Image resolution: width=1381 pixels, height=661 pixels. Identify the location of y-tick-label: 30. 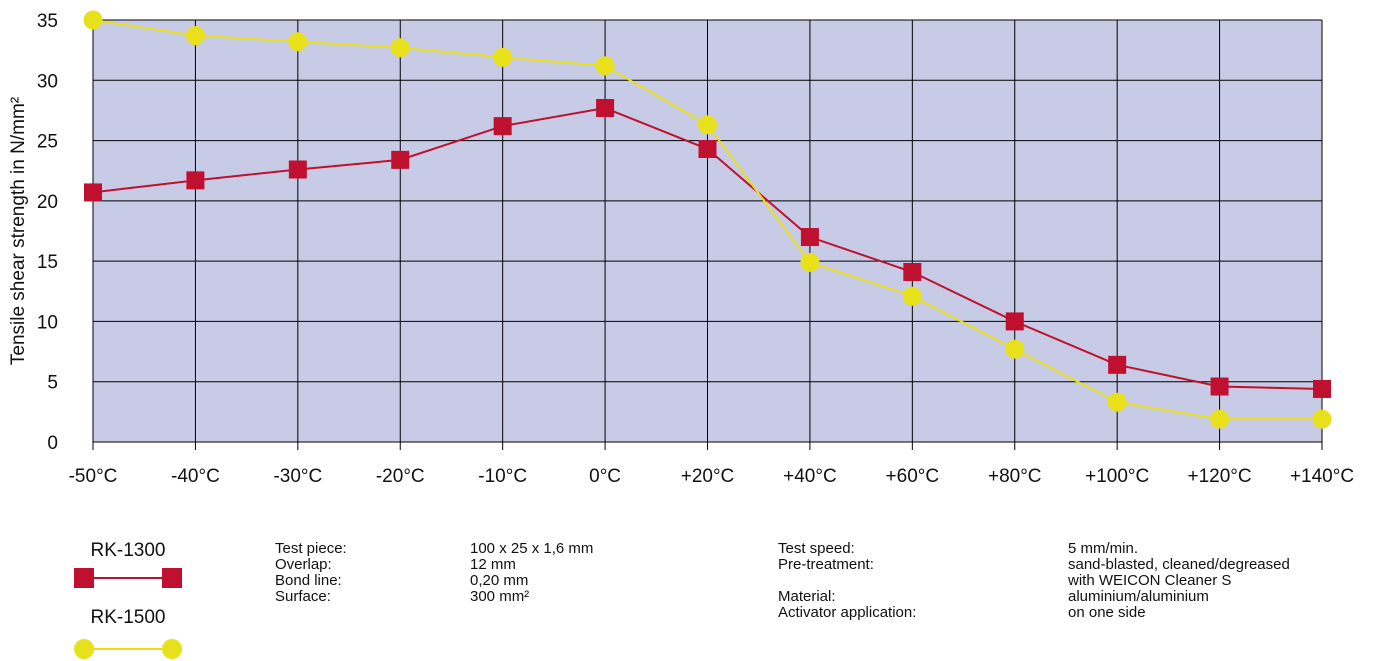
(47, 81).